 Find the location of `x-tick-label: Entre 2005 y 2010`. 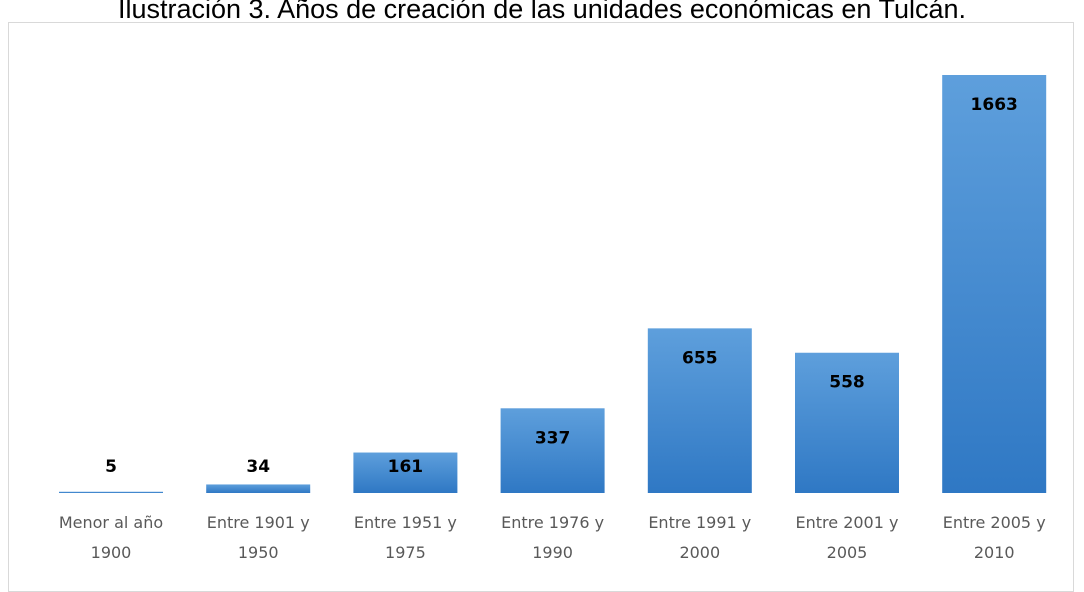

x-tick-label: Entre 2005 y 2010 is located at coordinates (994, 537).